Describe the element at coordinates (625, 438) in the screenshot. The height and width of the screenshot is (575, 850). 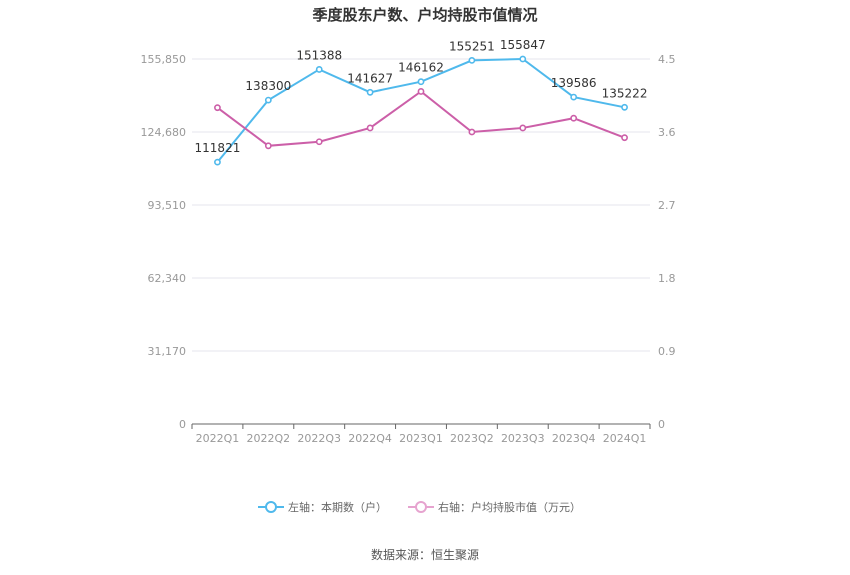
I see `x-axis-category-label: 2024Q1` at that location.